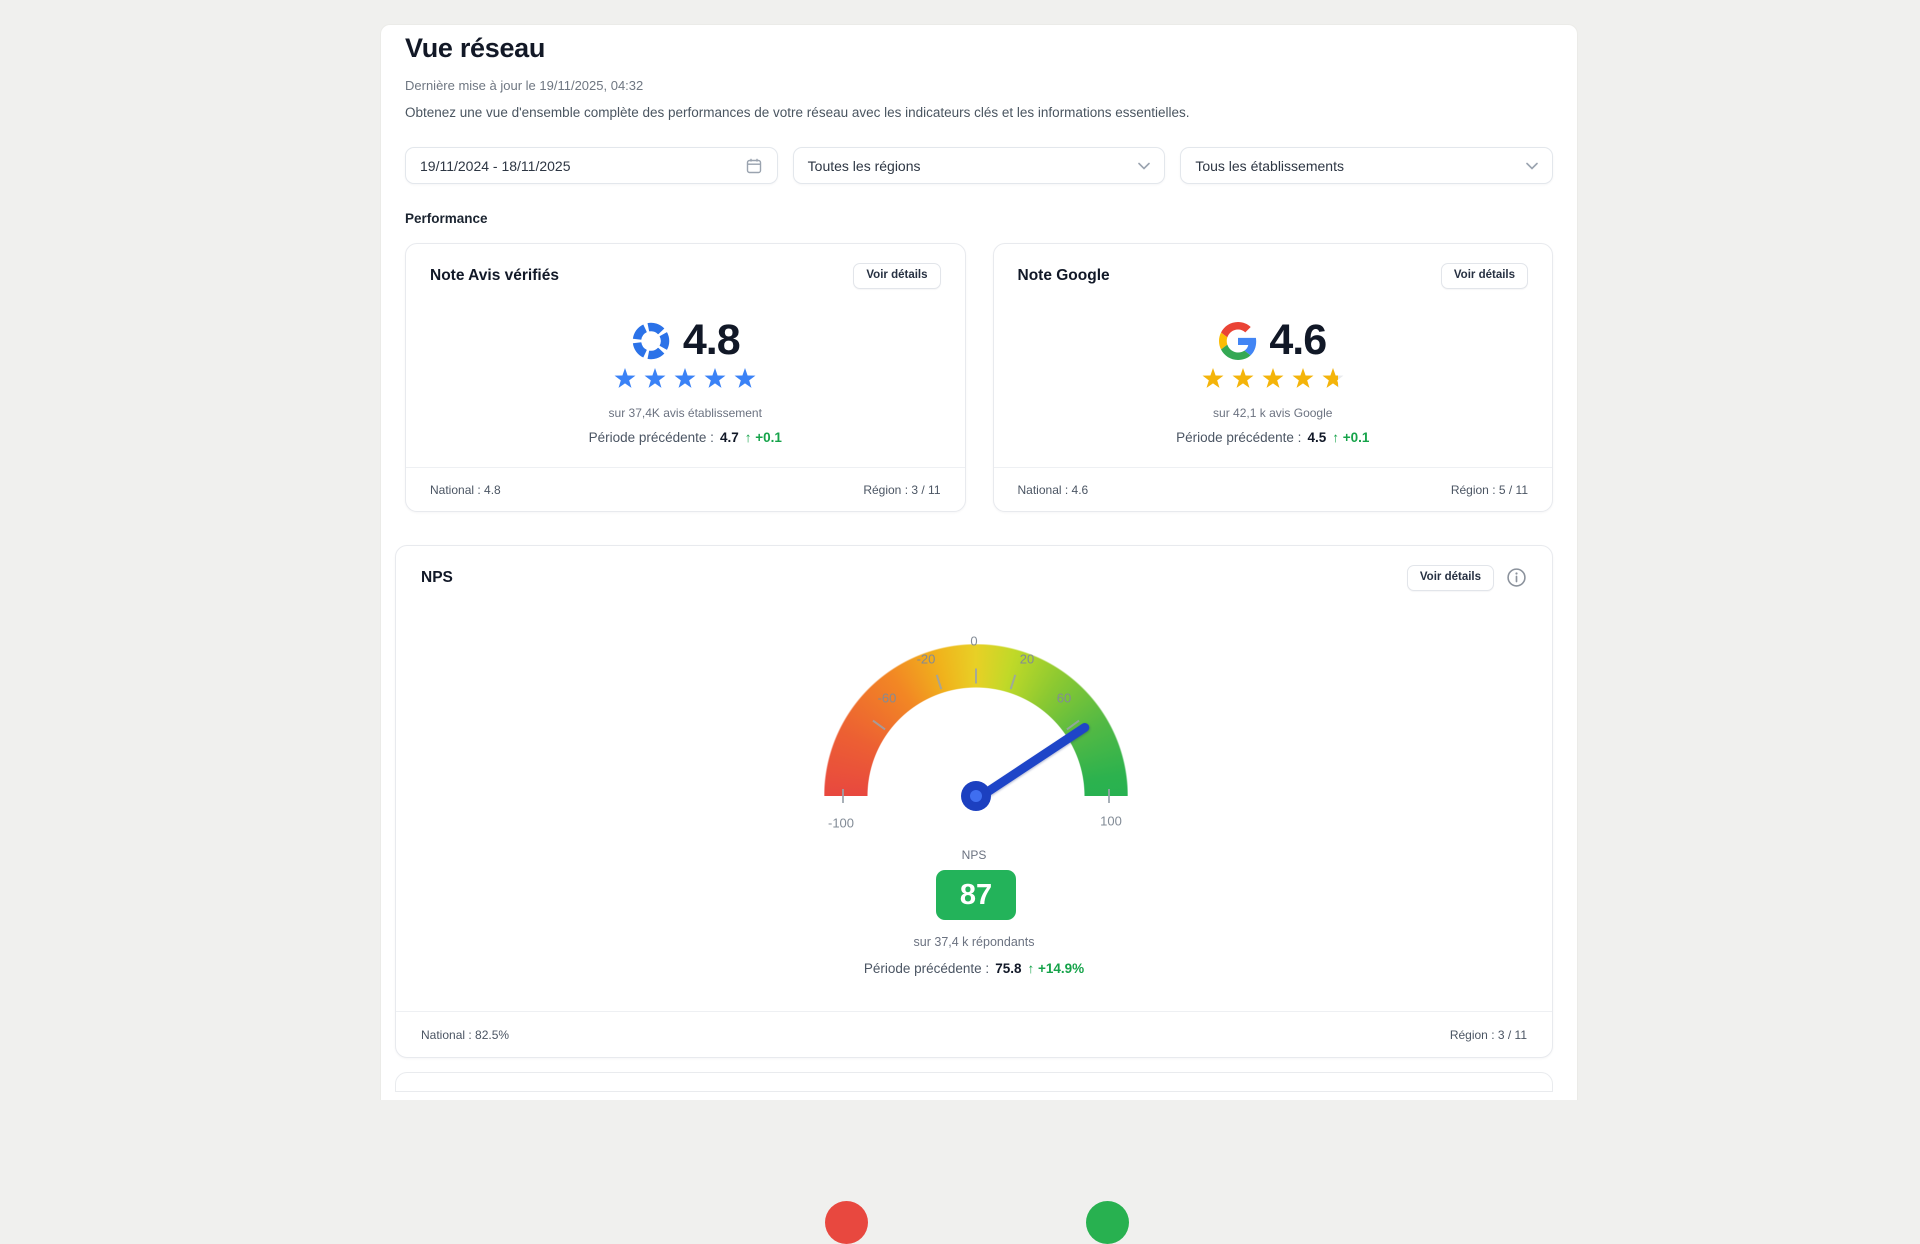 This screenshot has width=1920, height=1244. I want to click on avis-footer-region: Région : 3 / 11, so click(902, 489).